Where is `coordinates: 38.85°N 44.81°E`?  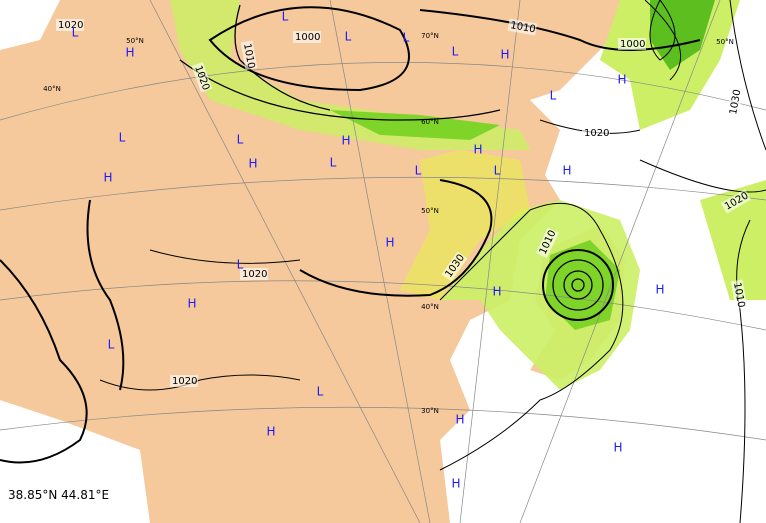
coordinates: 38.85°N 44.81°E is located at coordinates (58, 495).